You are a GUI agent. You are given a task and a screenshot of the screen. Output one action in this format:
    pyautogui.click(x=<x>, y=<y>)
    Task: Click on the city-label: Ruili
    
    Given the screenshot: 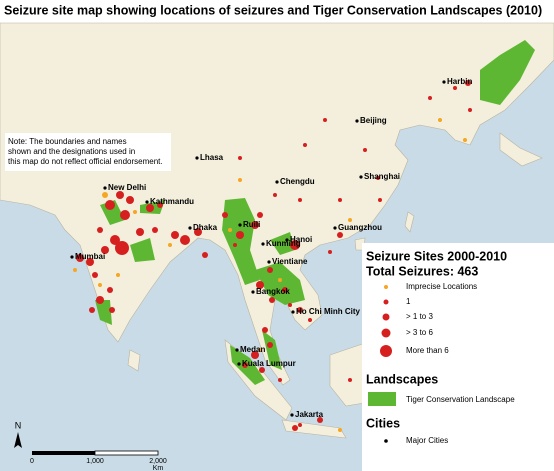 What is the action you would take?
    pyautogui.click(x=251, y=224)
    